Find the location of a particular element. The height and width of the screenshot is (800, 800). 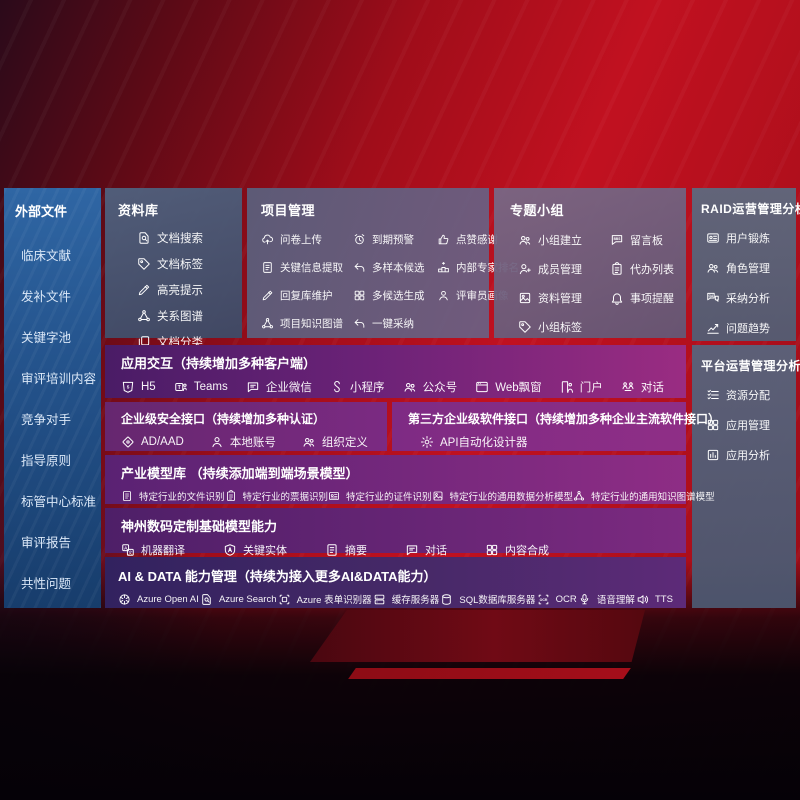

model-item: 特定行业的票据识别 is located at coordinates (277, 496).